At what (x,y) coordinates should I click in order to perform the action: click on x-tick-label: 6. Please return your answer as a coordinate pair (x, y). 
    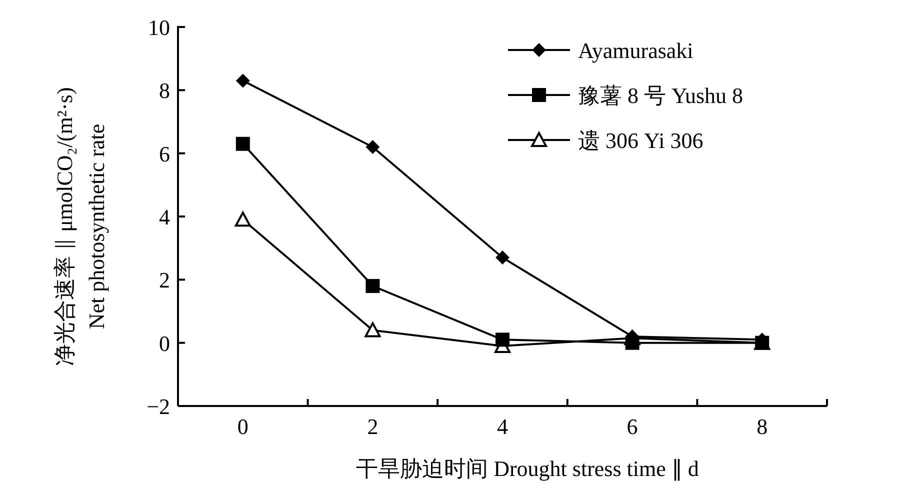
    Looking at the image, I should click on (632, 426).